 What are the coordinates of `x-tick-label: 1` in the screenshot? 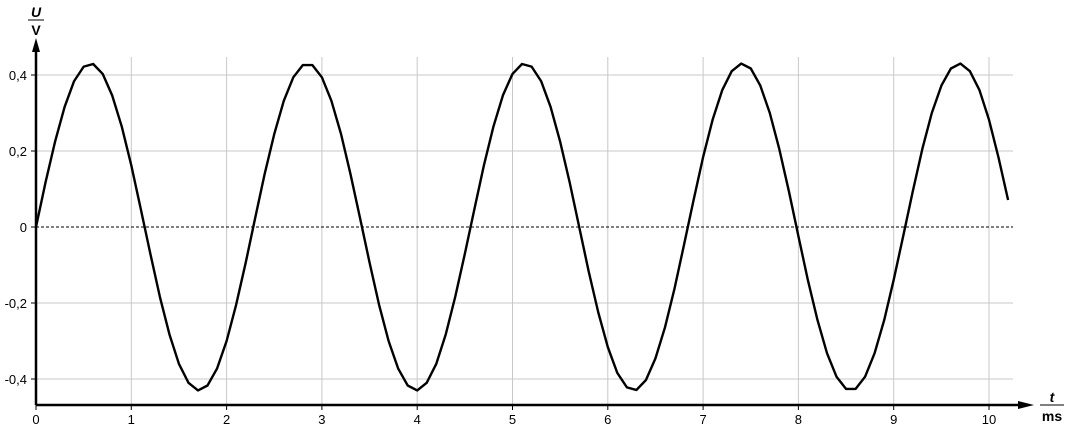 It's located at (131, 419).